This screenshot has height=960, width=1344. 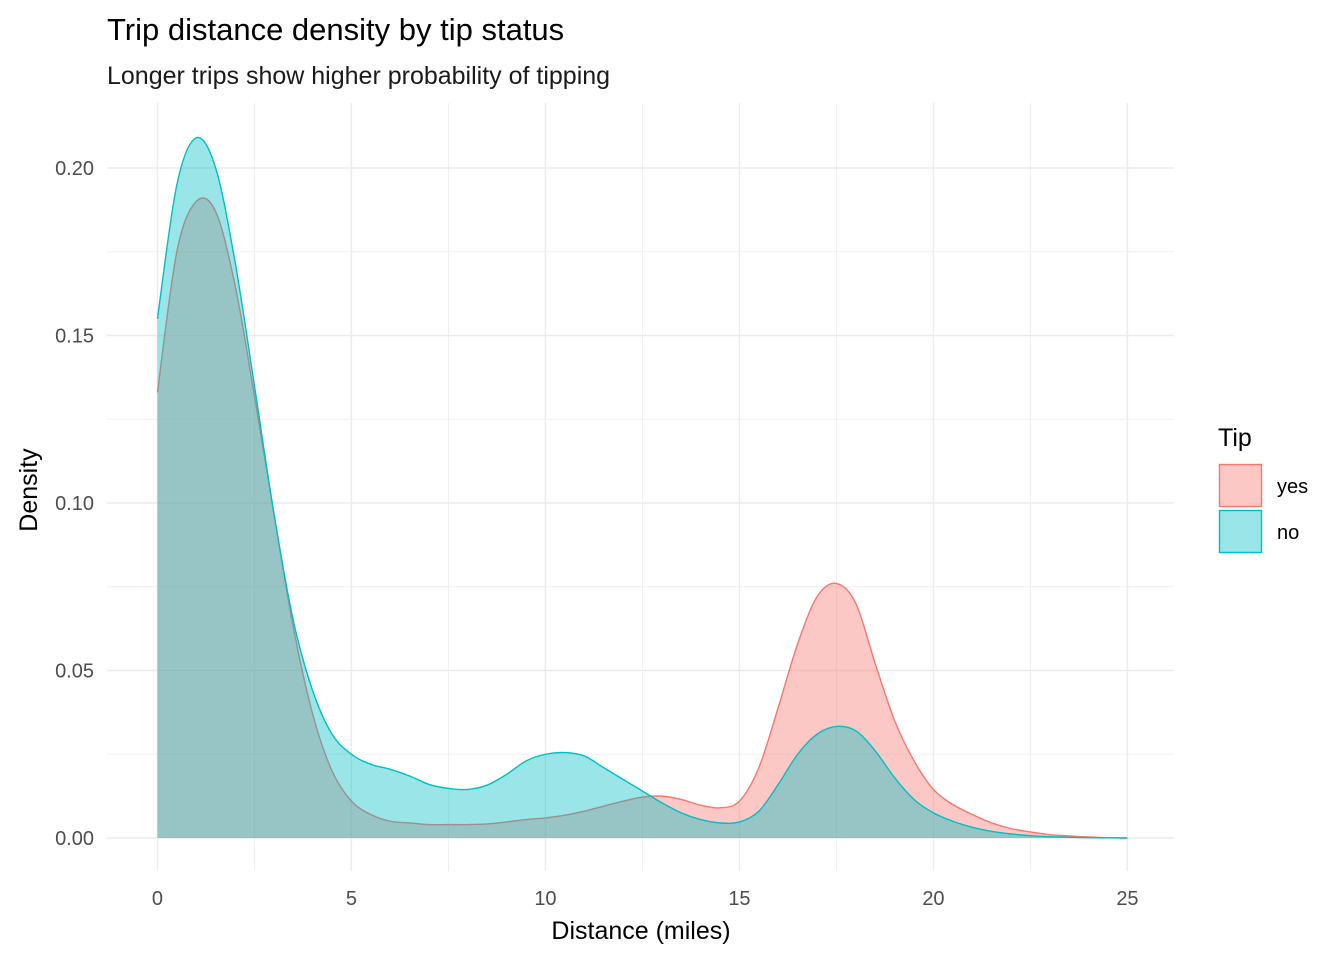 I want to click on y-tick-label: 0.10, so click(x=74, y=504).